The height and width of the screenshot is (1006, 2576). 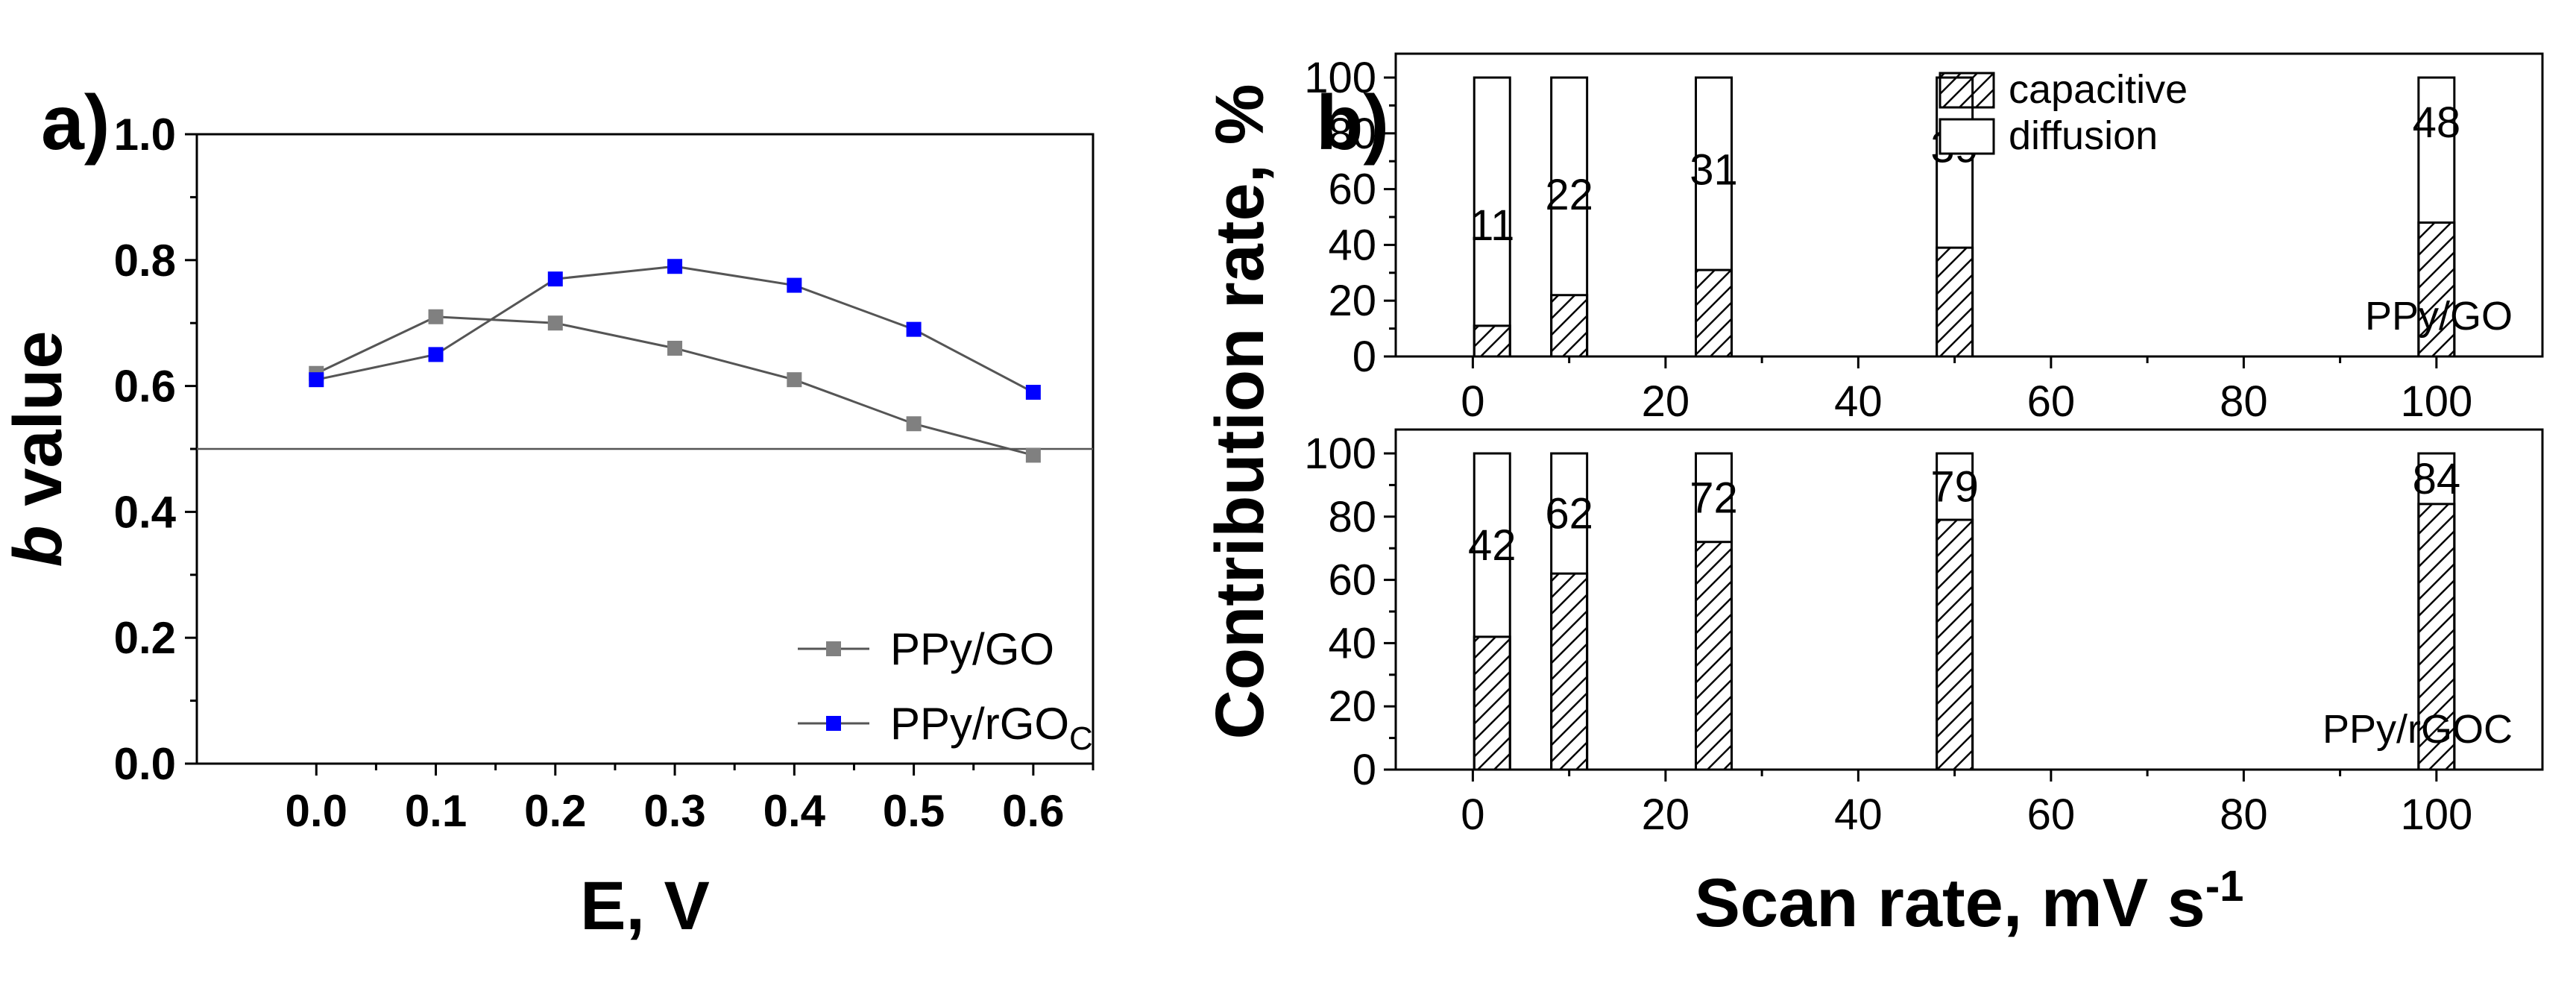 What do you see at coordinates (1950, 903) in the screenshot?
I see `x-title-main: Scan rate, mV s` at bounding box center [1950, 903].